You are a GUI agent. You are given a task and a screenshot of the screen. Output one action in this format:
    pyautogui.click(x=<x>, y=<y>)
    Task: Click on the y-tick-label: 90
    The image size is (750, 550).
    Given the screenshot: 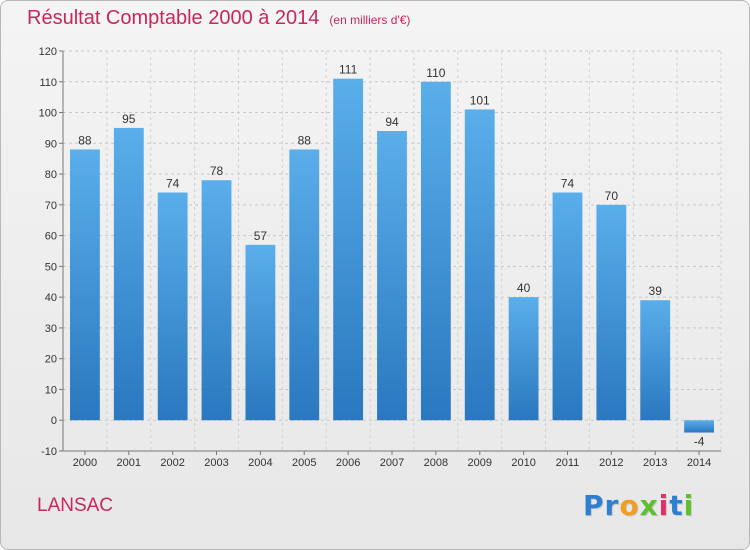 What is the action you would take?
    pyautogui.click(x=51, y=144)
    